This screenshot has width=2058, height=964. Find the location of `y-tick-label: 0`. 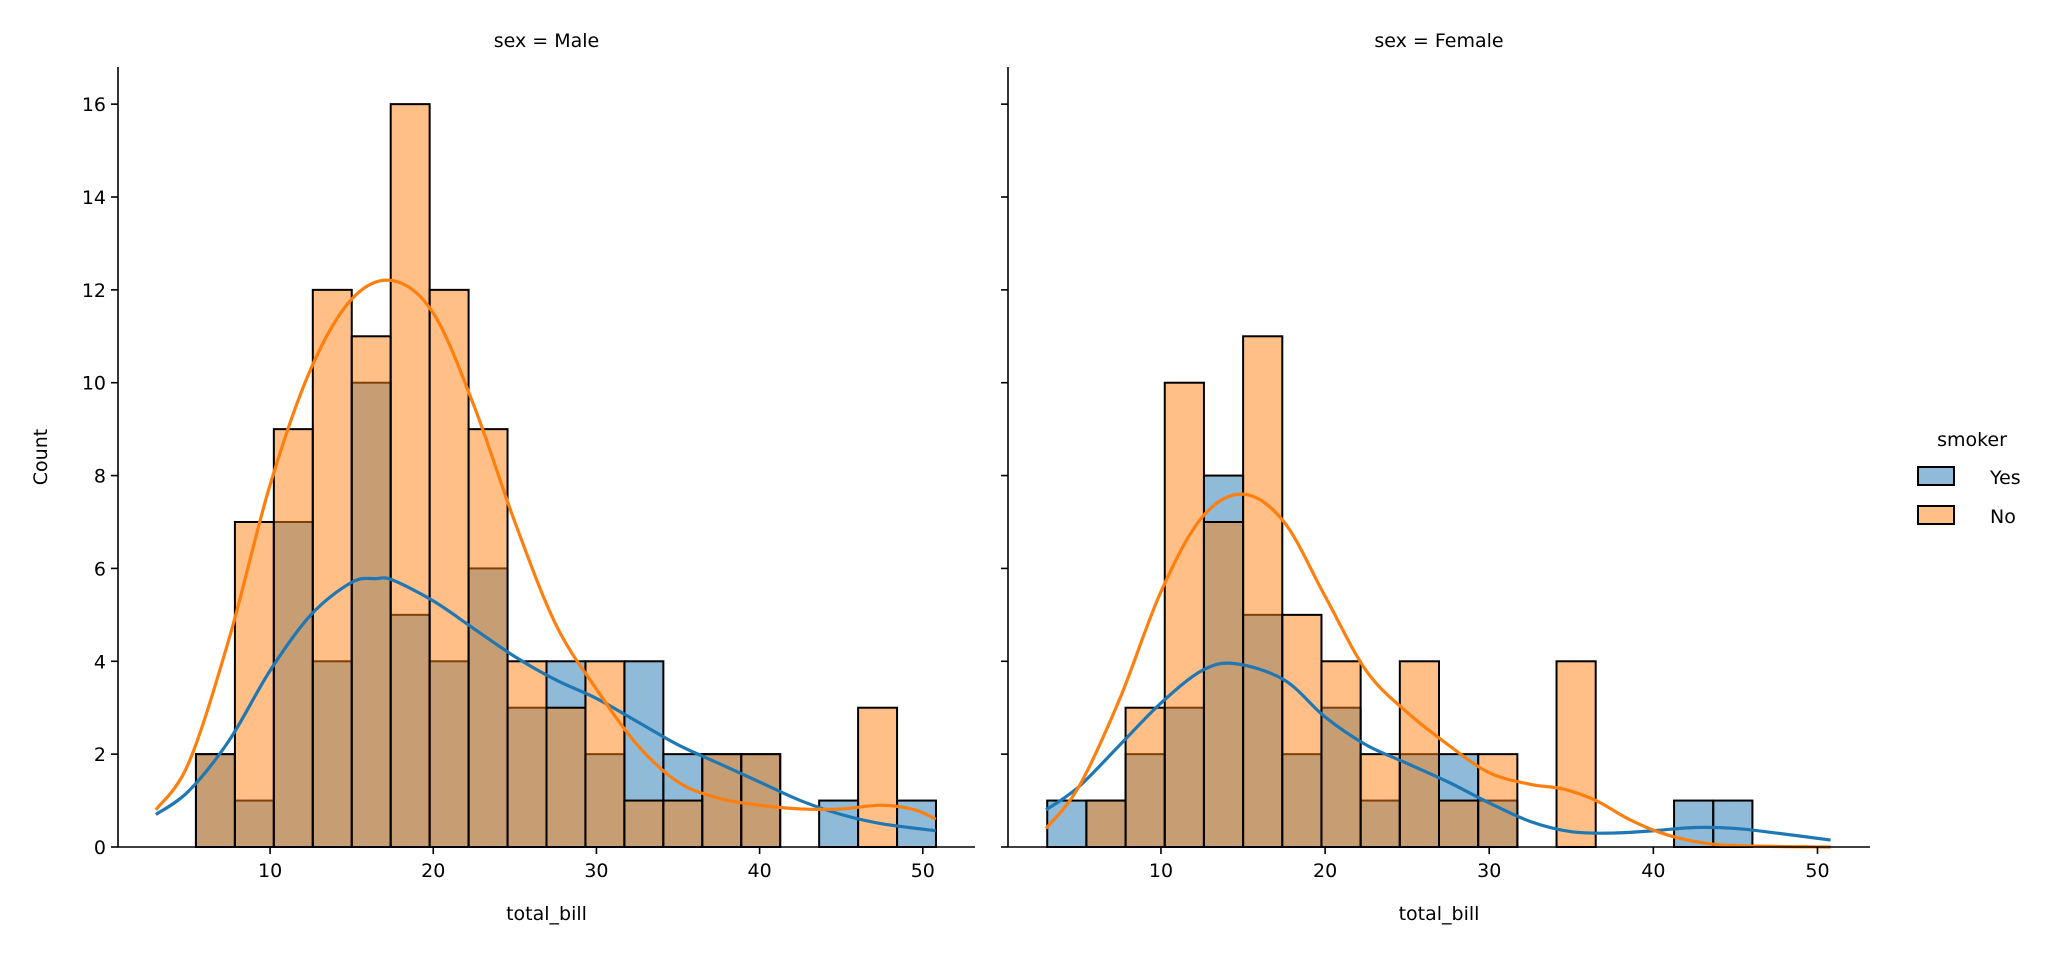

y-tick-label: 0 is located at coordinates (100, 848).